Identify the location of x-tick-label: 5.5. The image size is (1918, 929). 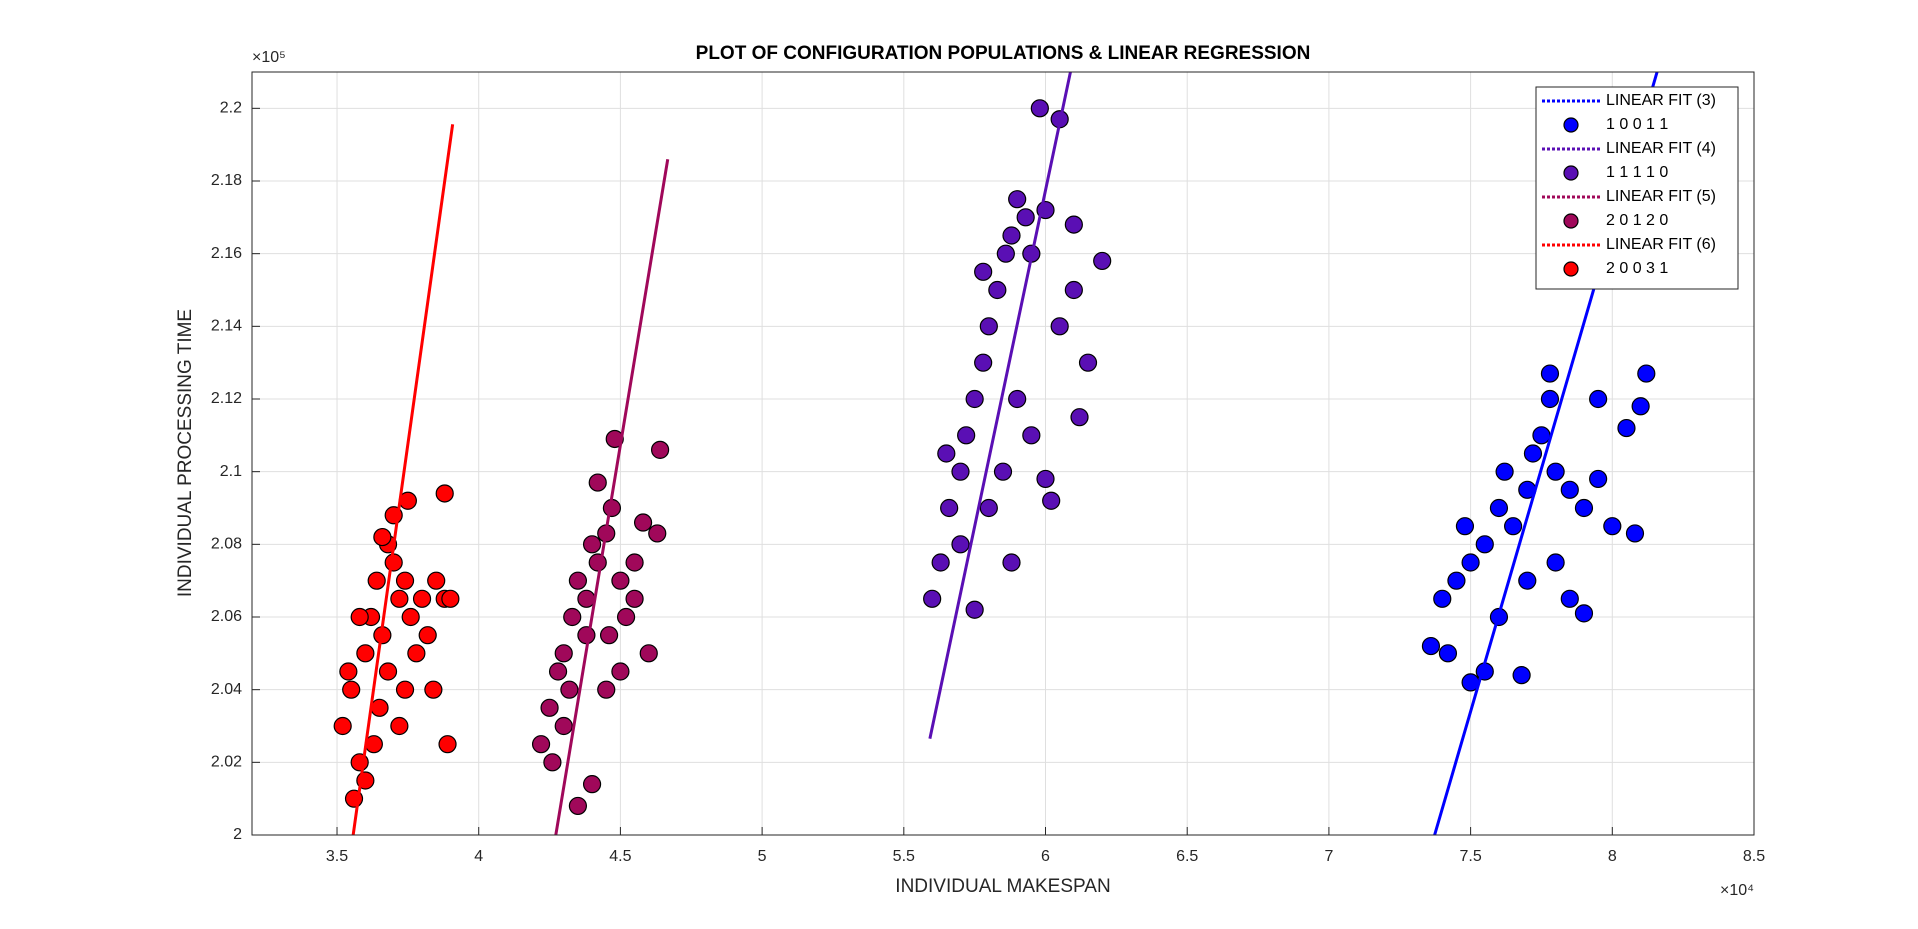
(904, 856).